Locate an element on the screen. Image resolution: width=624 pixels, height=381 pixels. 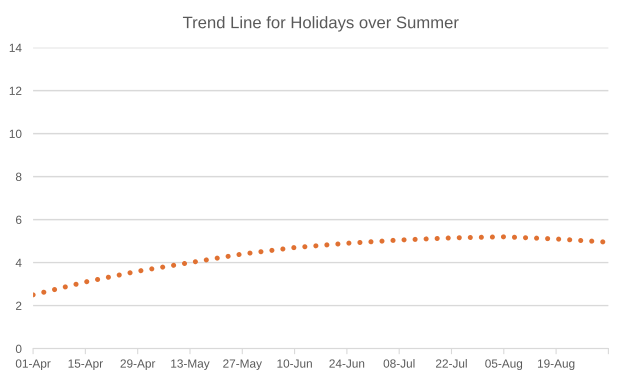
x-tick-label: 22-Jul is located at coordinates (451, 363).